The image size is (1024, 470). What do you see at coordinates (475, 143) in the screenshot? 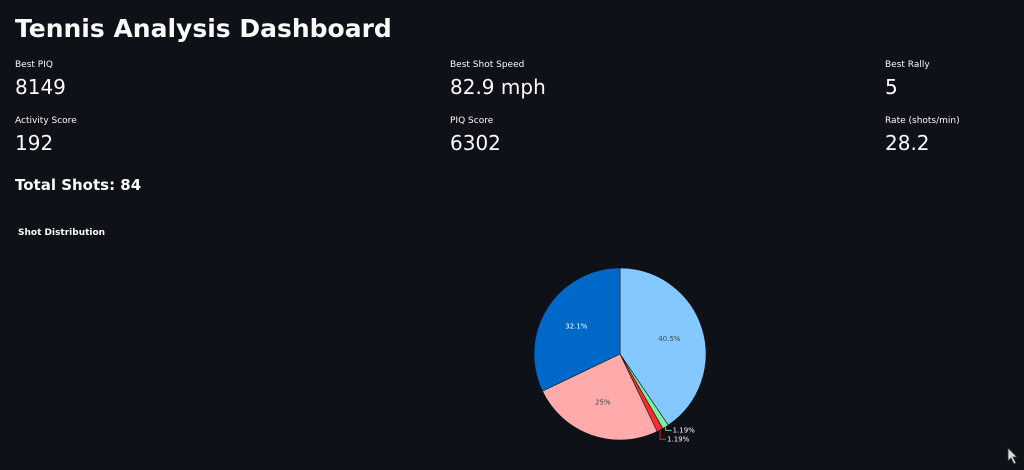
I see `metric-value: 6302` at bounding box center [475, 143].